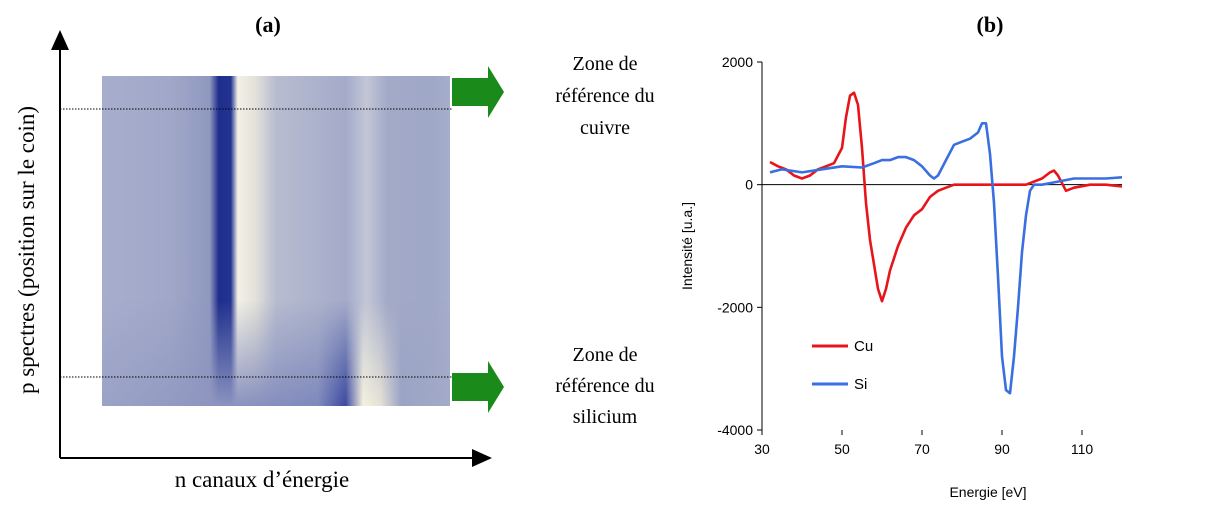  Describe the element at coordinates (26, 250) in the screenshot. I see `panel-a-y-label: p spectres (position sur le coin)` at that location.